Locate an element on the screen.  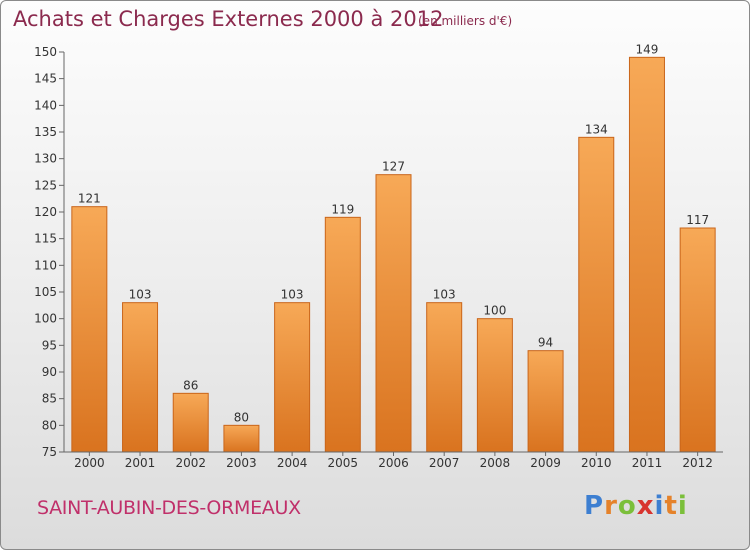
y-tick-label: 150 is located at coordinates (45, 52).